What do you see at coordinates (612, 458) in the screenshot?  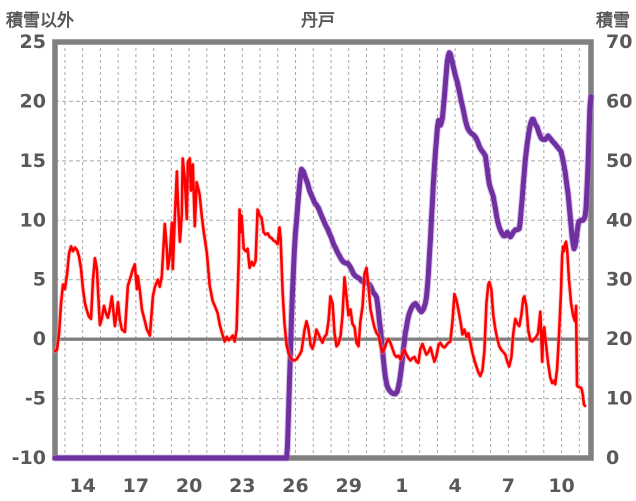 I see `right-tick-label: 0` at bounding box center [612, 458].